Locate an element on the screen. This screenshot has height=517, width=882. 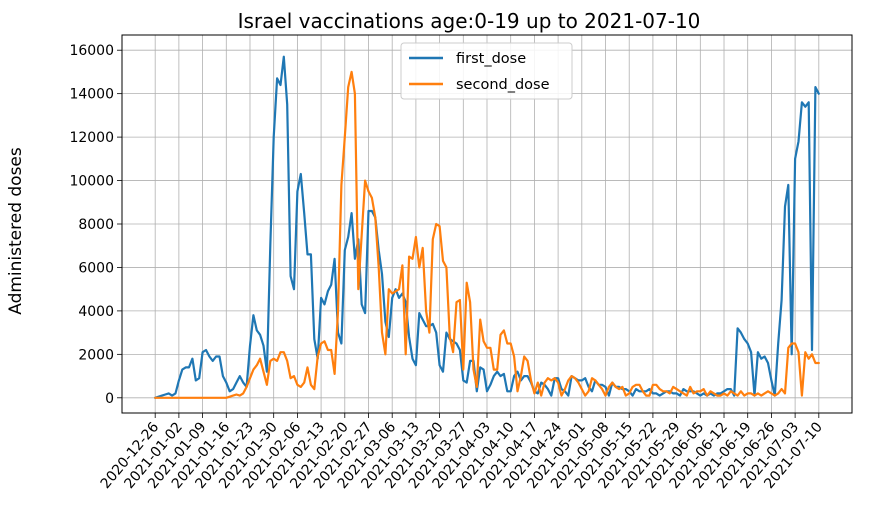
y-tick-label: 2000 is located at coordinates (96, 355).